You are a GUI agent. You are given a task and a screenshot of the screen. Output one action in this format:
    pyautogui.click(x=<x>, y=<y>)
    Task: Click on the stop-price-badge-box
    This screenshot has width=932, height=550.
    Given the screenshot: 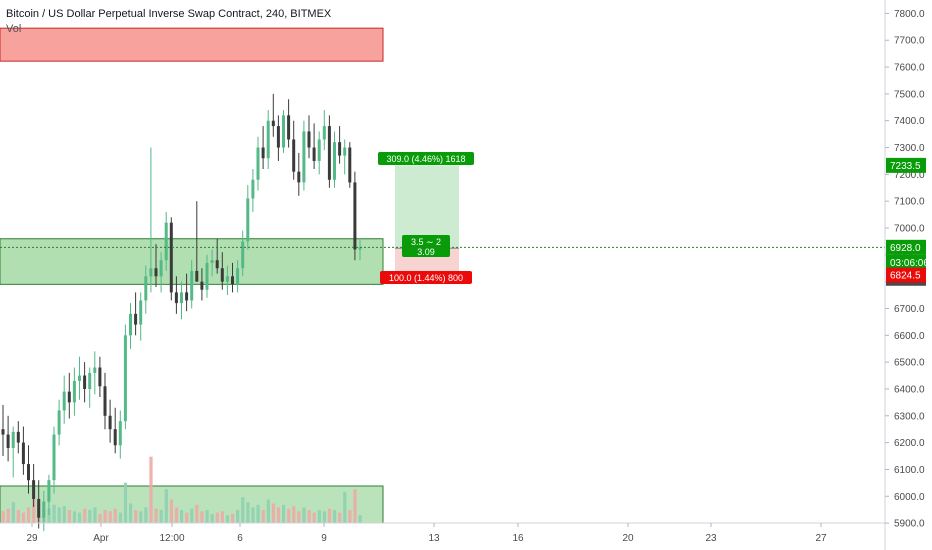 What is the action you would take?
    pyautogui.click(x=906, y=275)
    